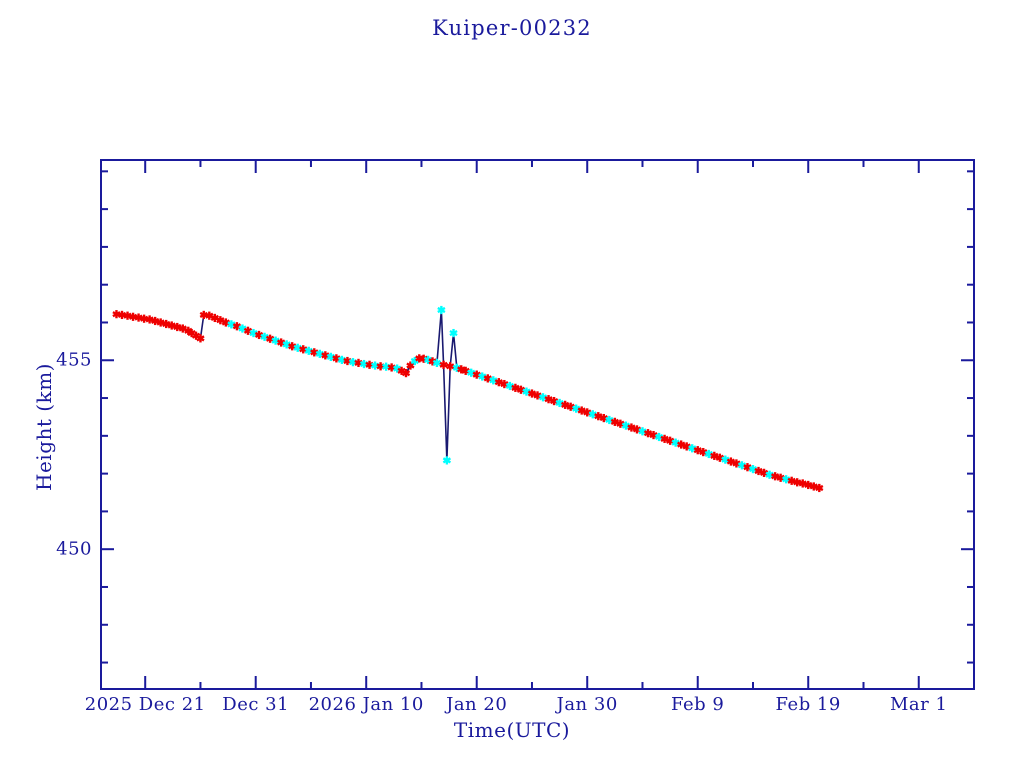 The width and height of the screenshot is (1024, 768). What do you see at coordinates (74, 549) in the screenshot?
I see `y-tick-label: 450` at bounding box center [74, 549].